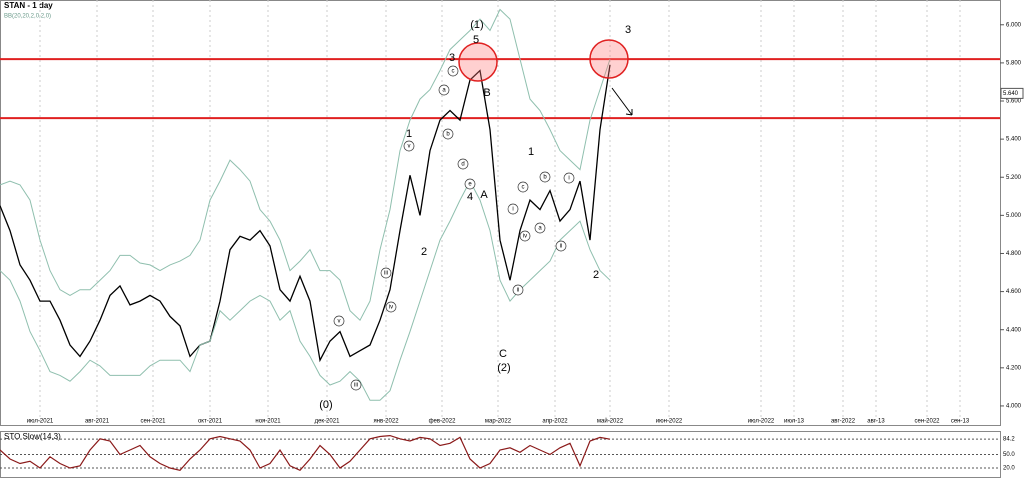  What do you see at coordinates (1014, 330) in the screenshot?
I see `y-tick-label: 4.400` at bounding box center [1014, 330].